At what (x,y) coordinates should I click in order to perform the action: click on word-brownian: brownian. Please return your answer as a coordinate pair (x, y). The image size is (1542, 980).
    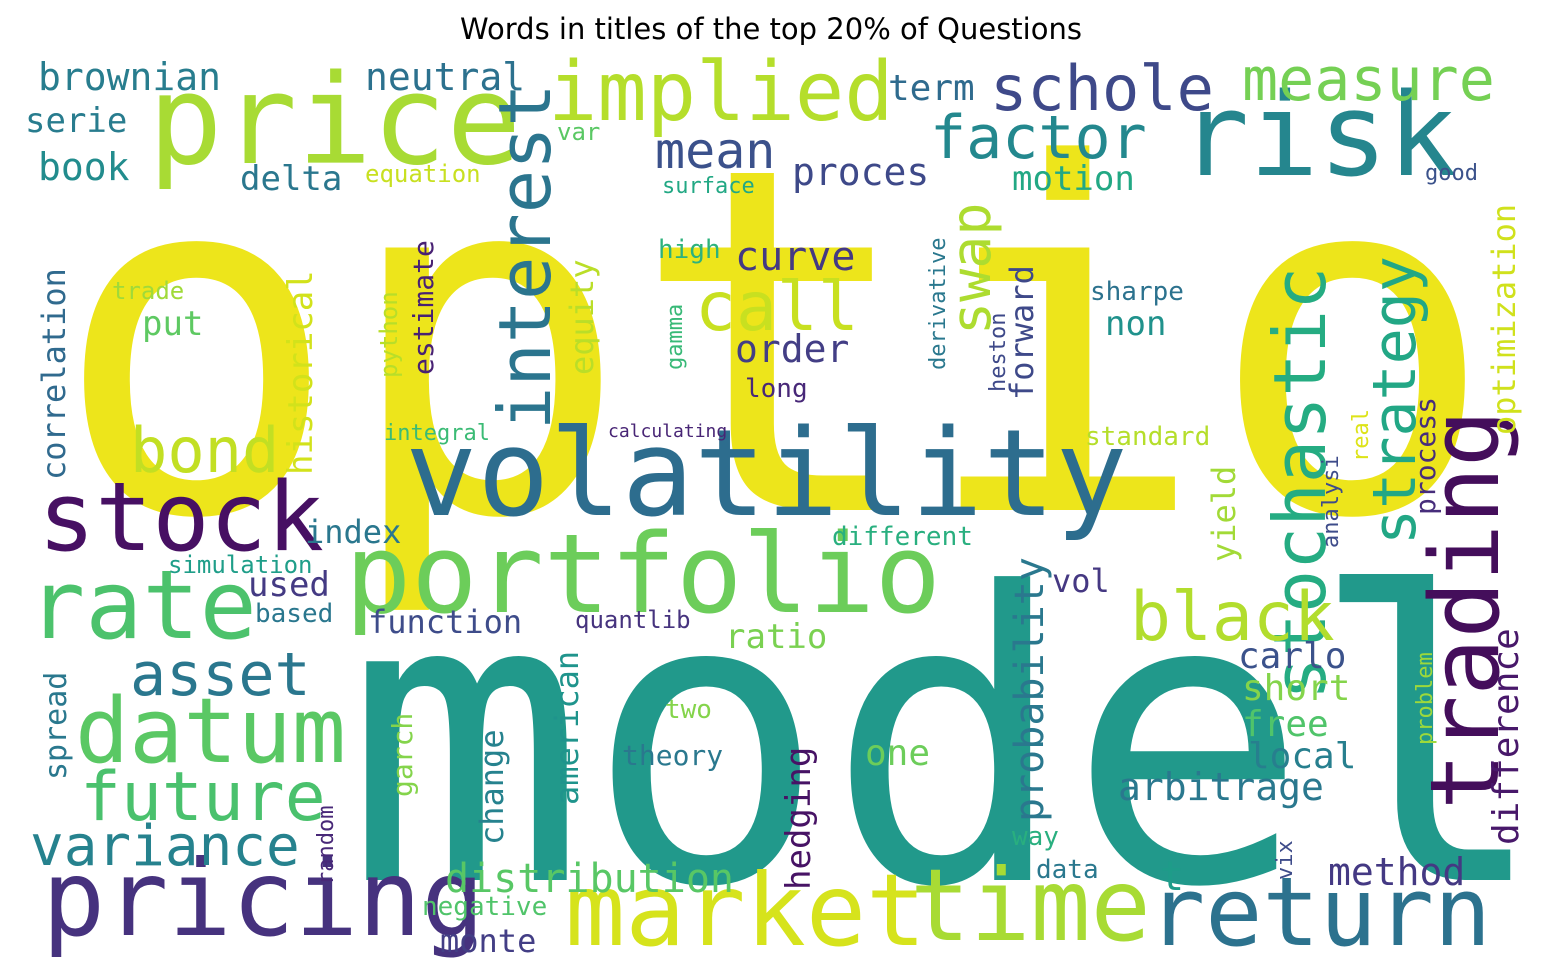
    Looking at the image, I should click on (129, 77).